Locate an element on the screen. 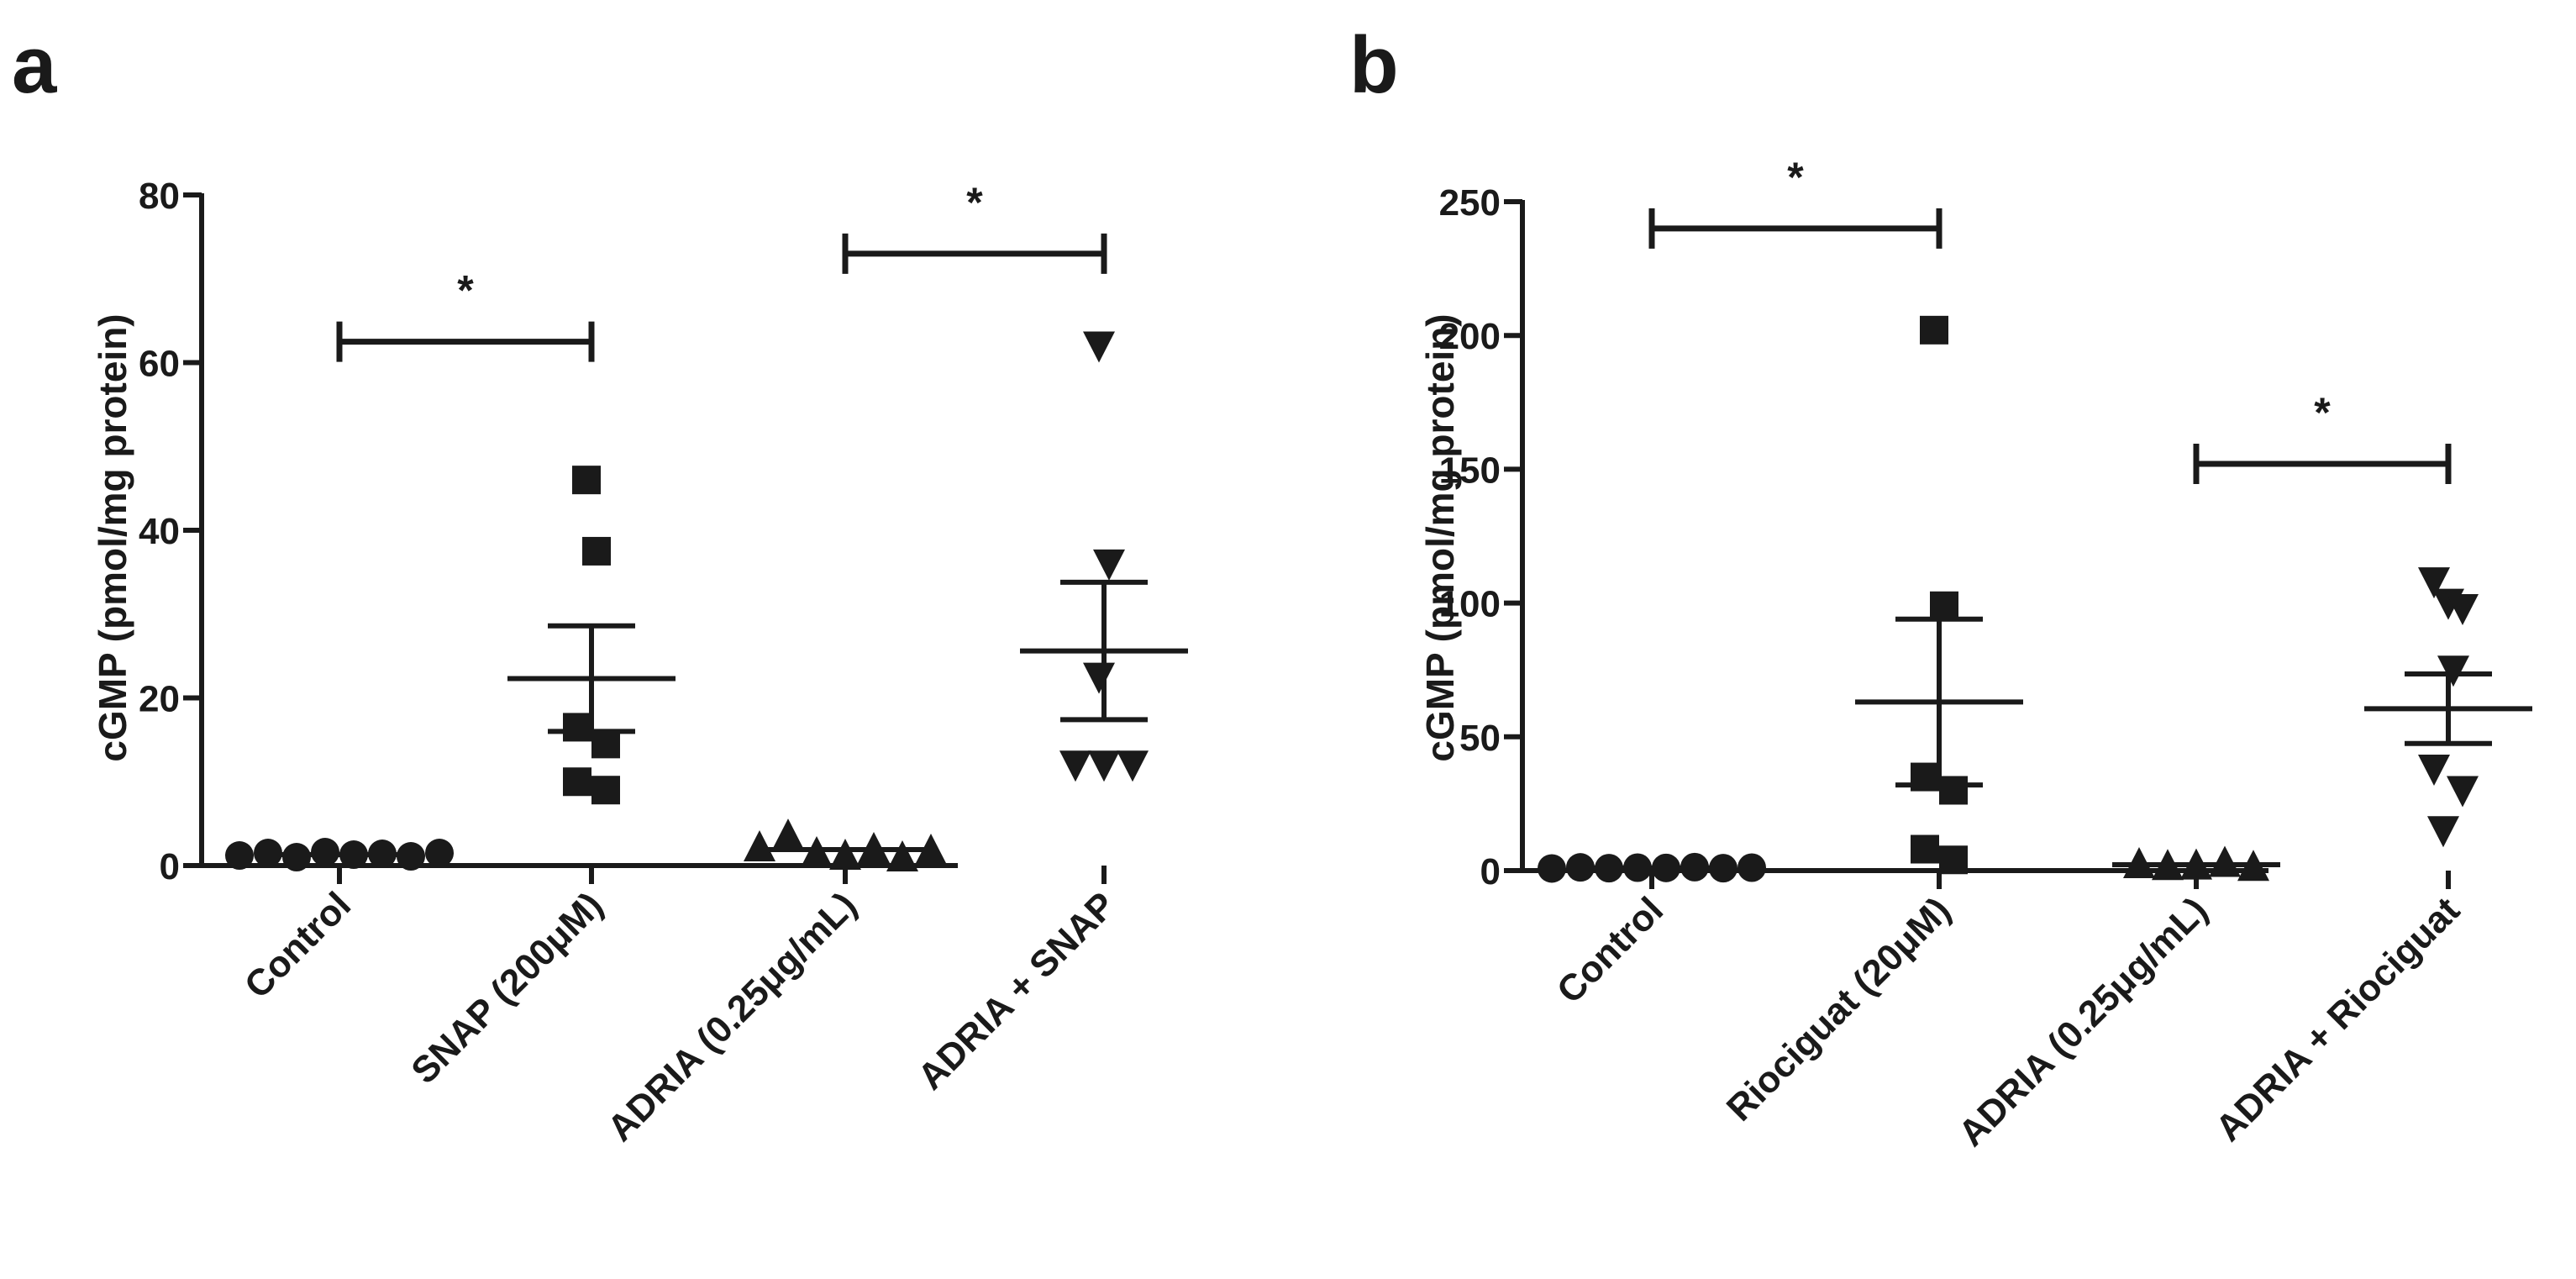 The height and width of the screenshot is (1279, 2576). y-tick-label: 20 is located at coordinates (159, 699).